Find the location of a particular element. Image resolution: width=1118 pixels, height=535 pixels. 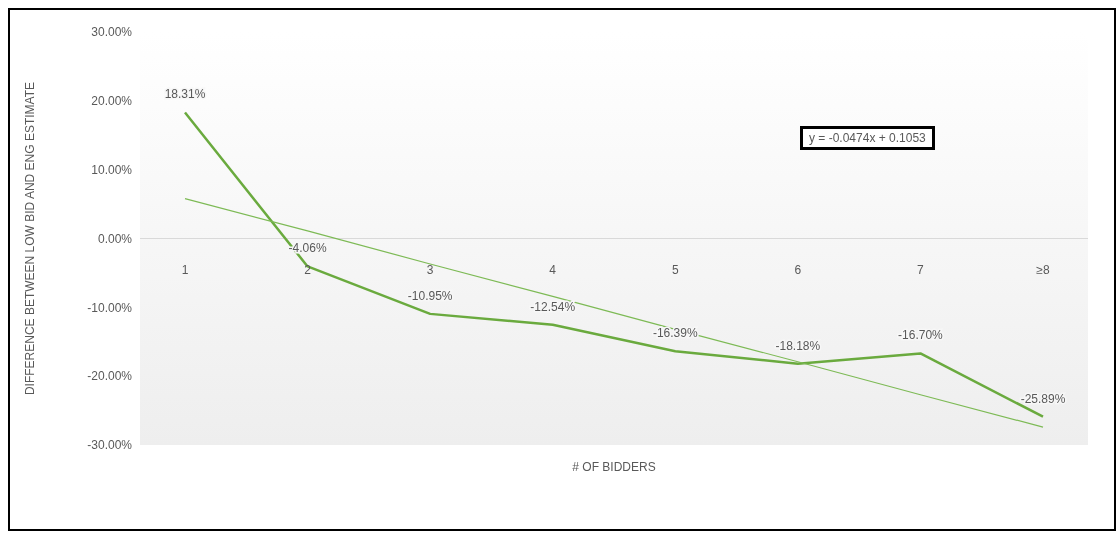

y-tick-label: 10.00% is located at coordinates (112, 169).